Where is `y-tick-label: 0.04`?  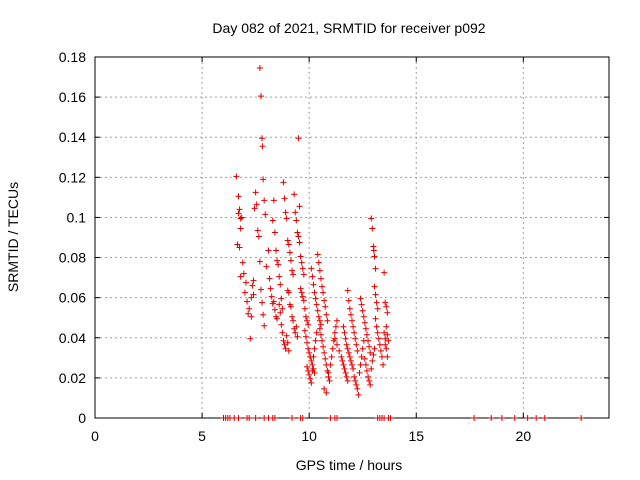
y-tick-label: 0.04 is located at coordinates (72, 338).